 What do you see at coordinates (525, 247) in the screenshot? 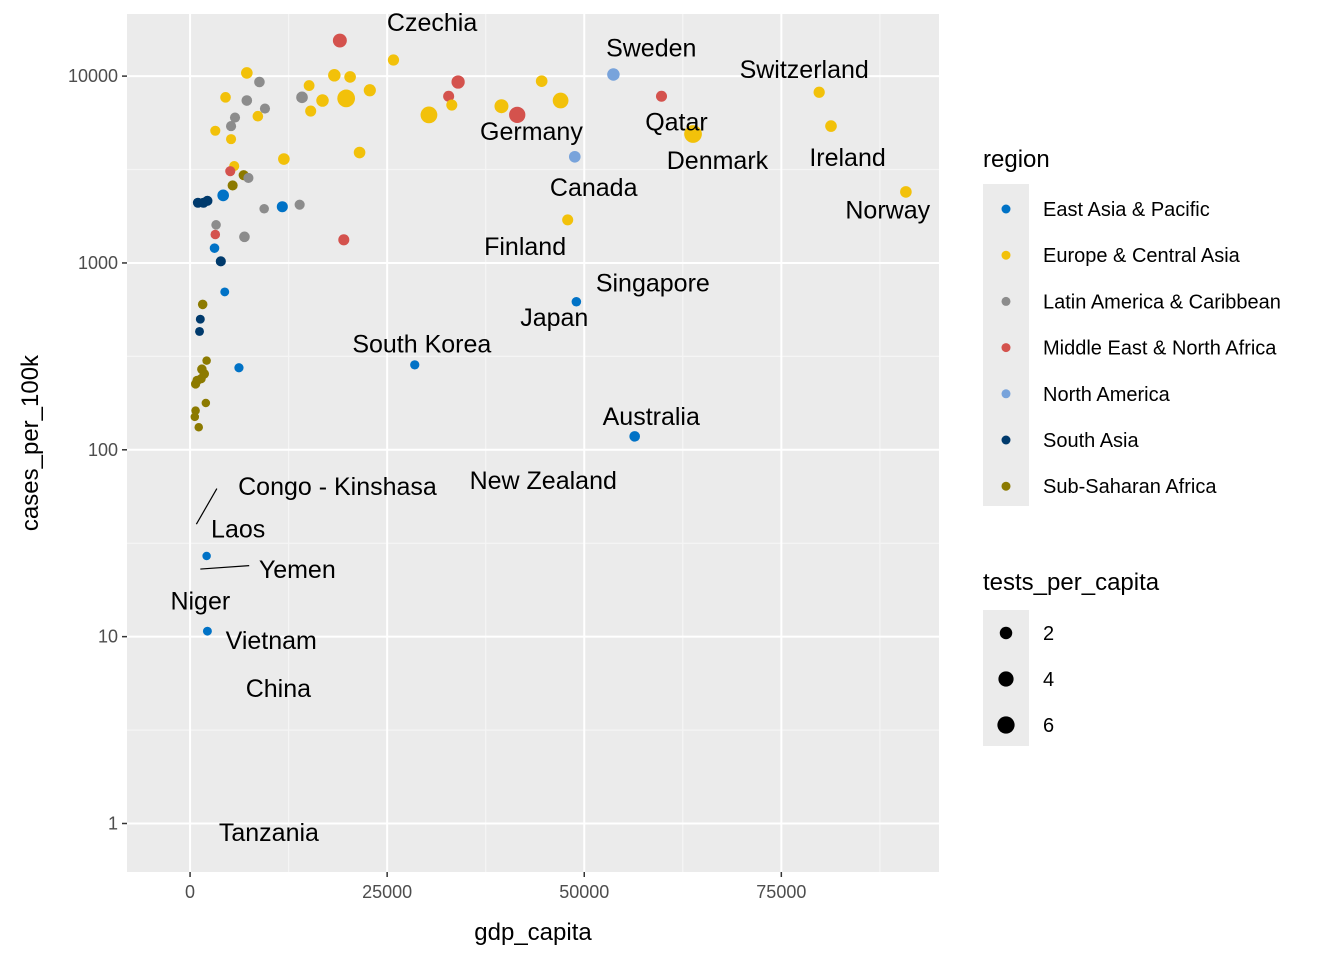
I see `point-label: Finland` at bounding box center [525, 247].